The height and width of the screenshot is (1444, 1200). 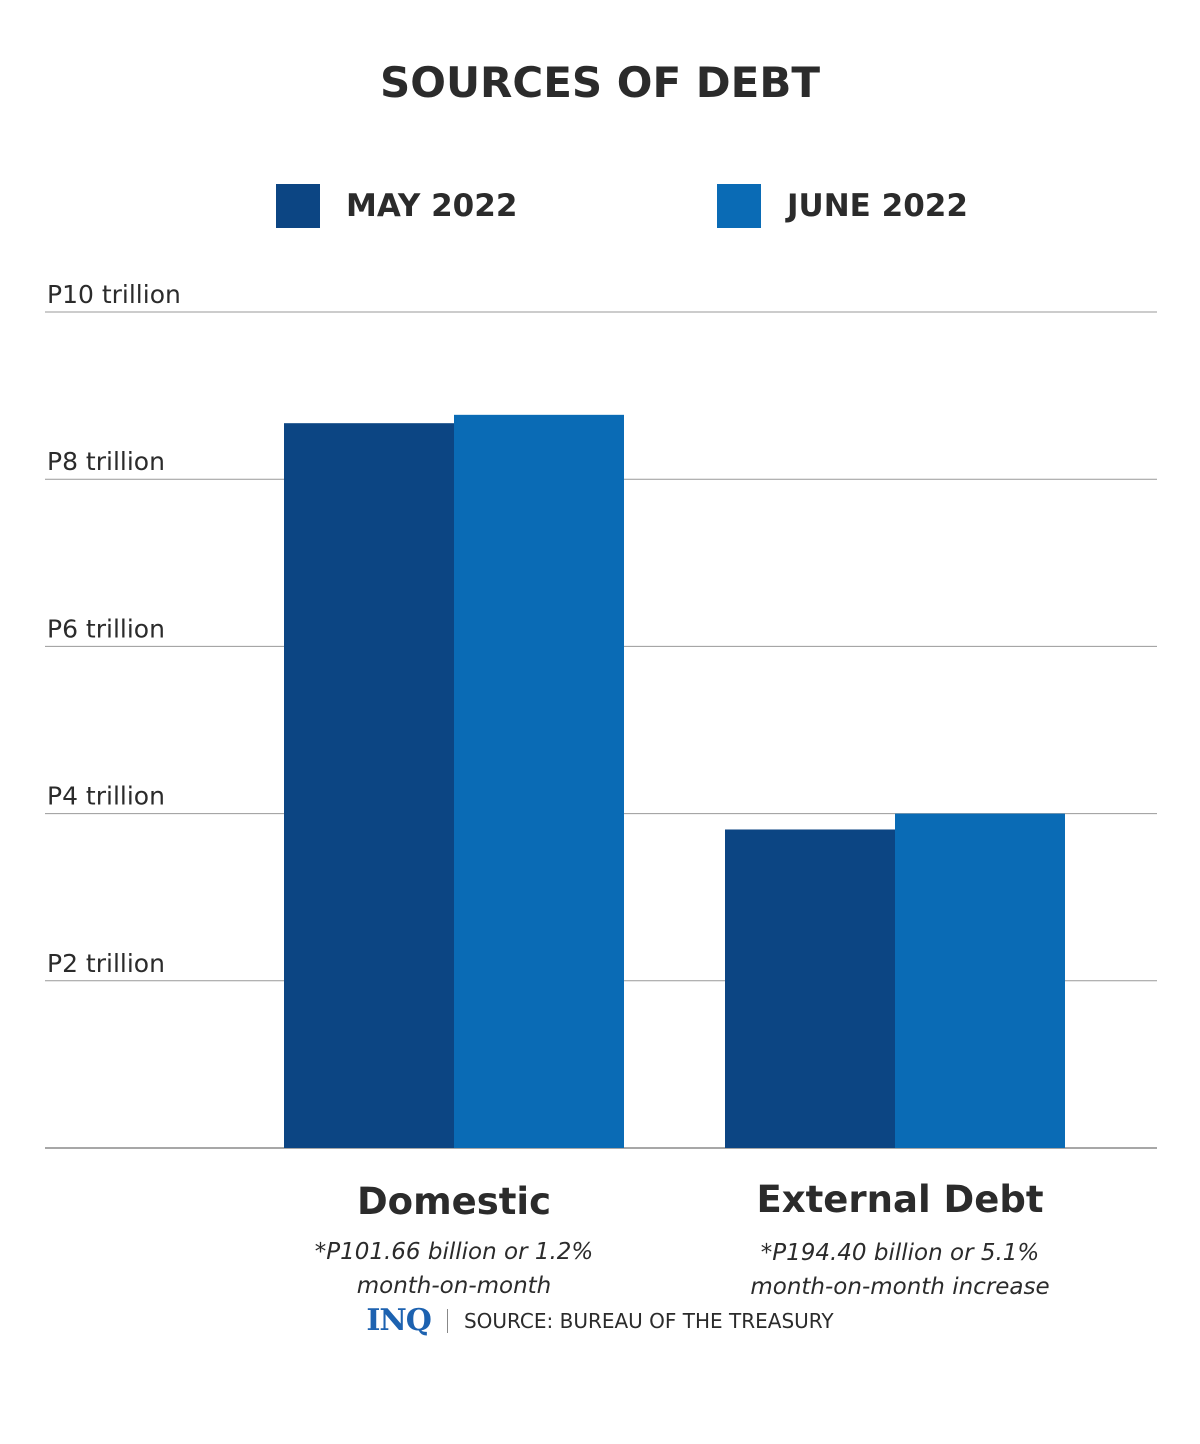 I want to click on y-tick-label-8: P8 trillion, so click(x=106, y=461).